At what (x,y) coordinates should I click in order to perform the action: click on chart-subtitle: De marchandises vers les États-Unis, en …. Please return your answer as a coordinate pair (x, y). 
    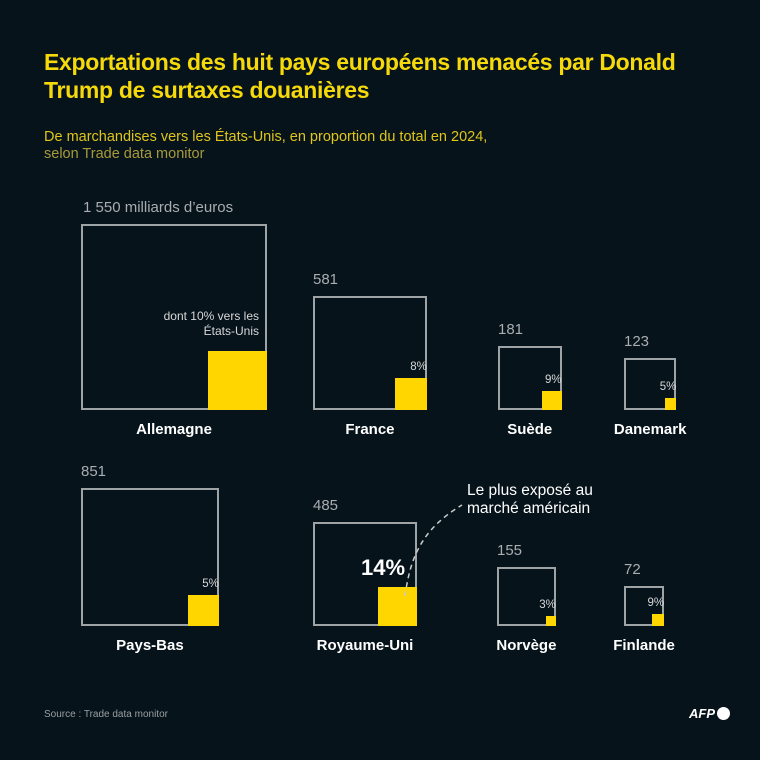
    Looking at the image, I should click on (265, 146).